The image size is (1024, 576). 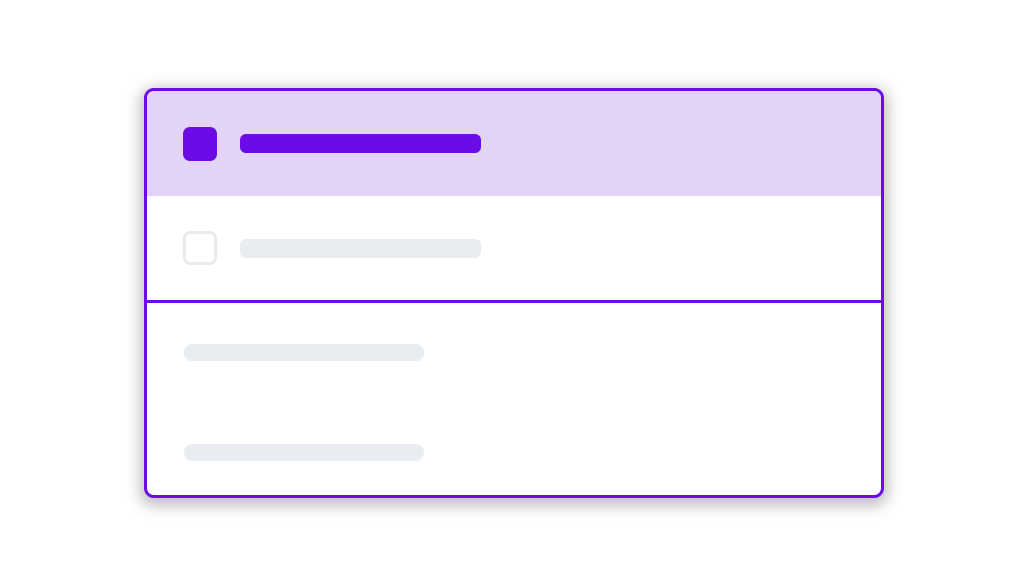 I want to click on option-row-selected, so click(x=514, y=143).